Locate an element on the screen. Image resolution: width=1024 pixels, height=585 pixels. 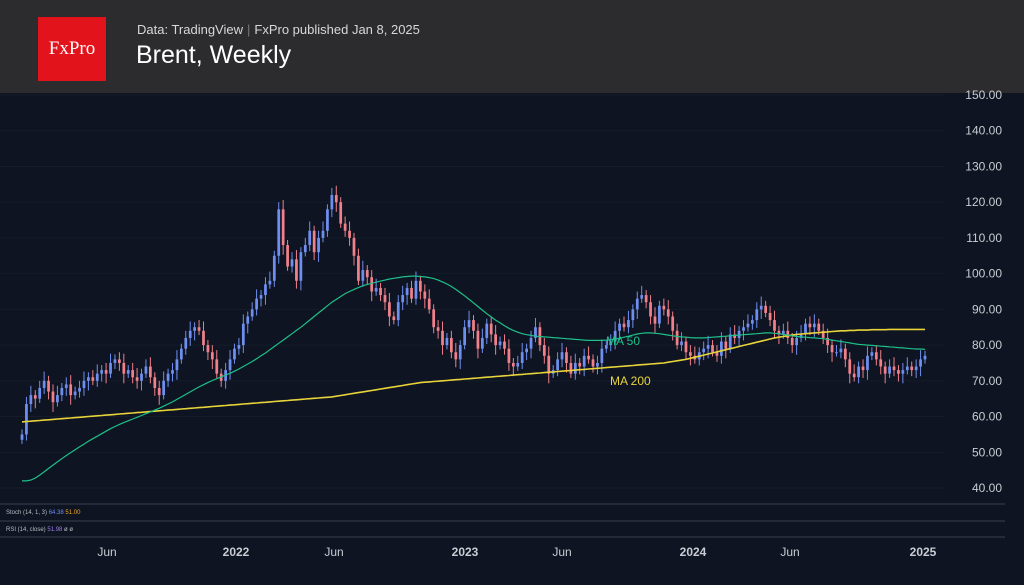
y-tick-label: 60.00 is located at coordinates (987, 417).